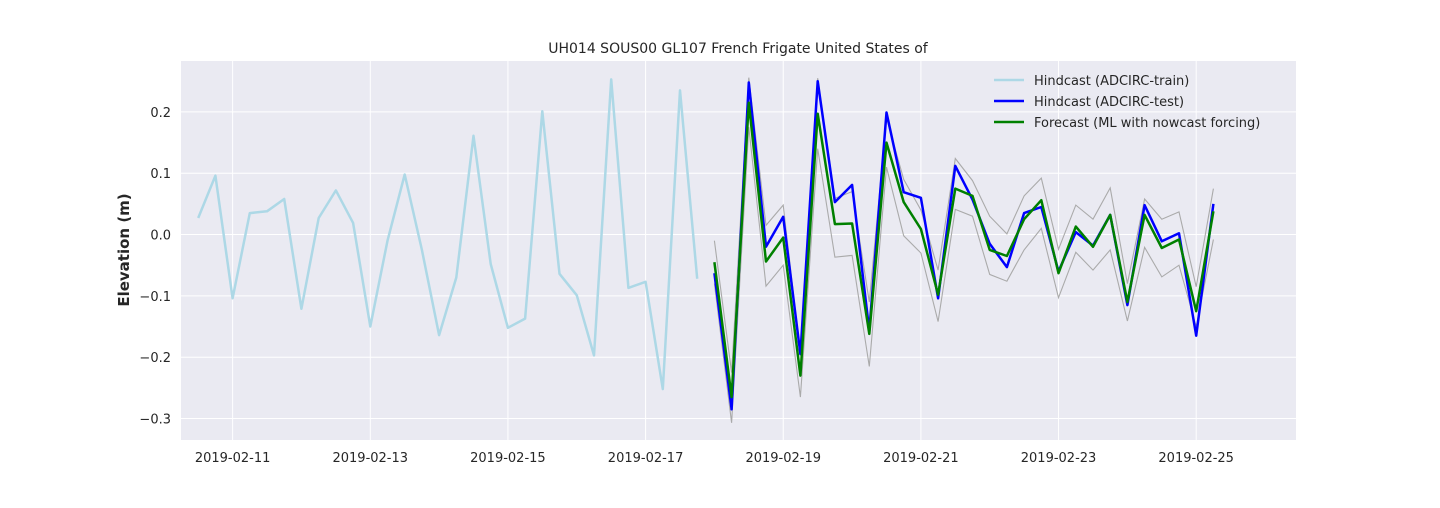 The width and height of the screenshot is (1440, 508). I want to click on y-tick-label: −0.2, so click(155, 358).